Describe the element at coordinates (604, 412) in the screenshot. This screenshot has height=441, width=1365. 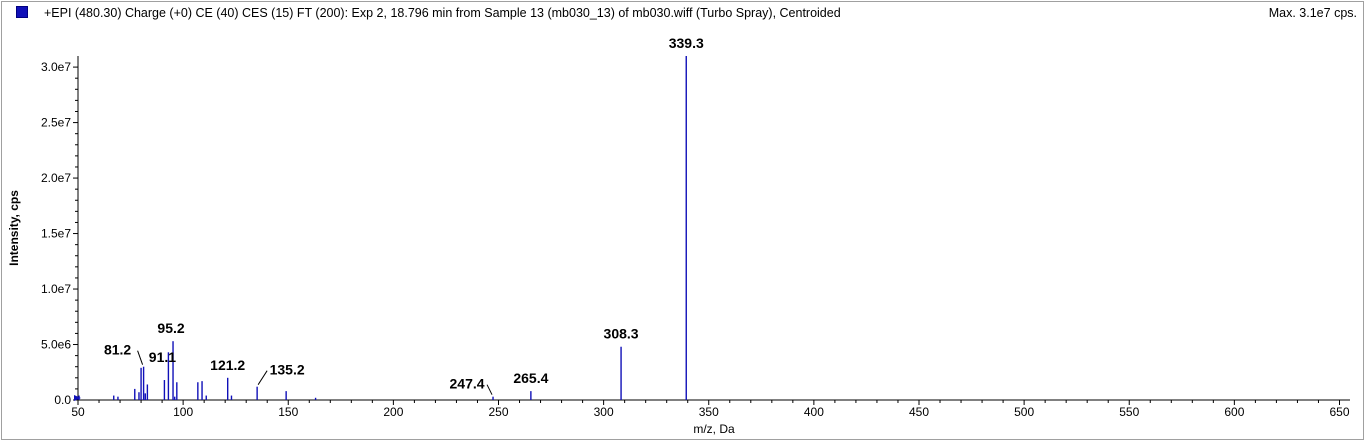
I see `x-tick-label: 300` at that location.